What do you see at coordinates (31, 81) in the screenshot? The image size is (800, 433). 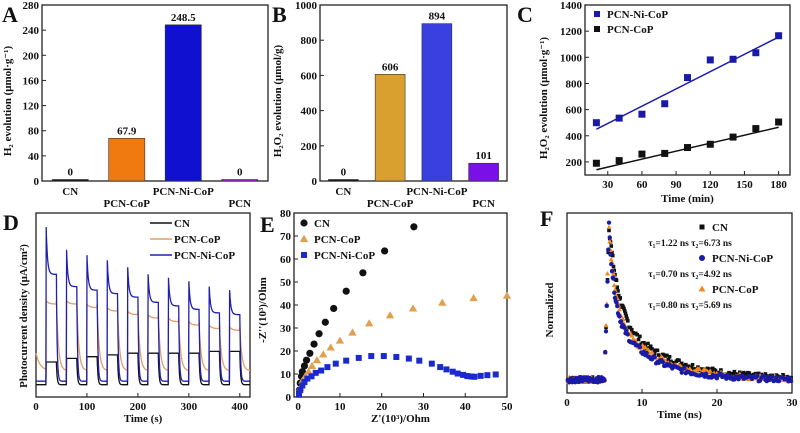 I see `y-tick-label: 160` at bounding box center [31, 81].